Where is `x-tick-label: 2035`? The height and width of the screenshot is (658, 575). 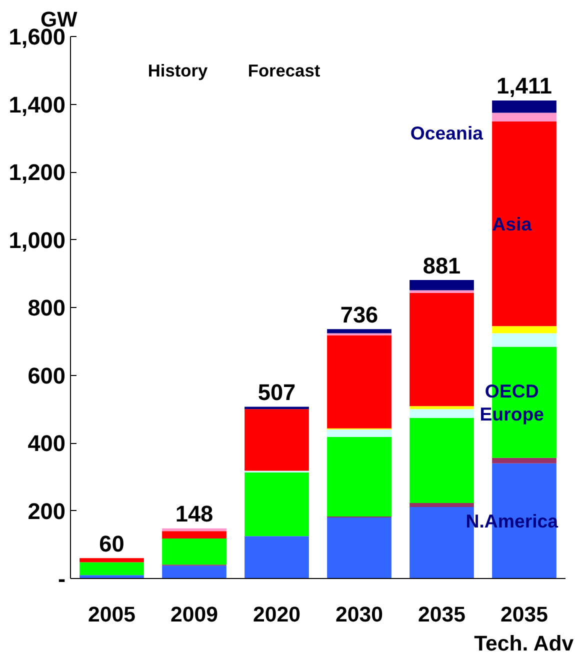 x-tick-label: 2035 is located at coordinates (442, 614).